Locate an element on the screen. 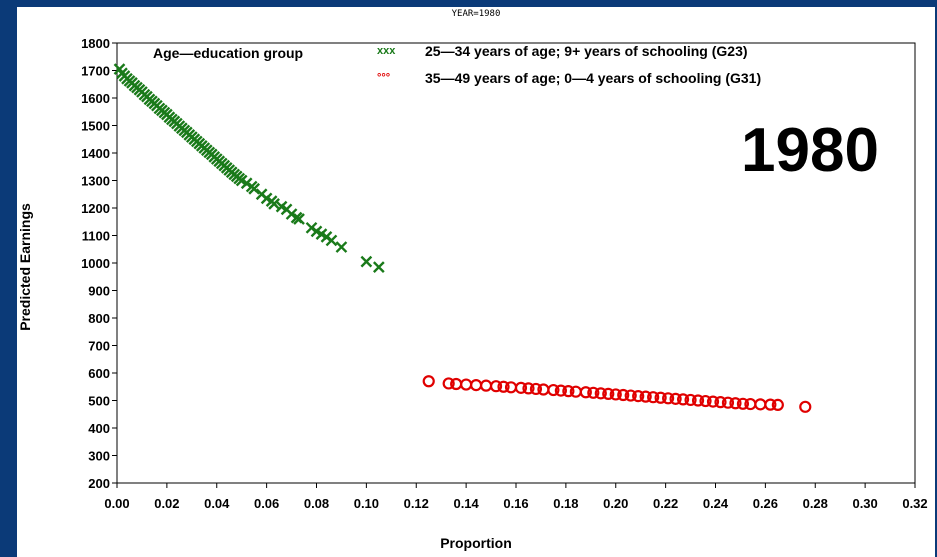 This screenshot has width=937, height=557. y-tick-label: 1000 is located at coordinates (95, 263).